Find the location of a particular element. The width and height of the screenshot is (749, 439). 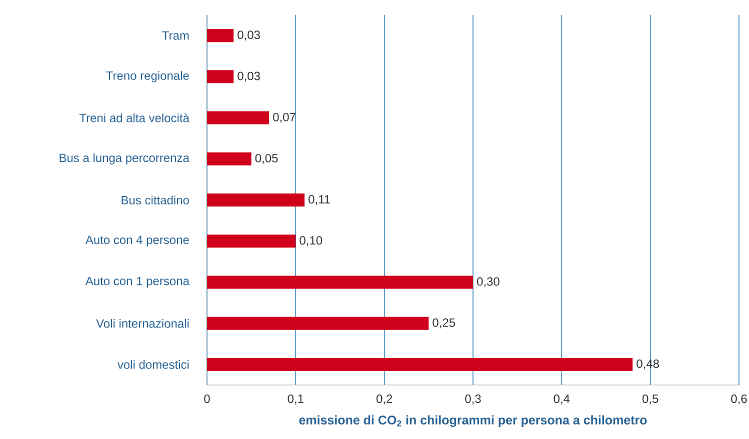

data-label: 0,05 is located at coordinates (266, 159).